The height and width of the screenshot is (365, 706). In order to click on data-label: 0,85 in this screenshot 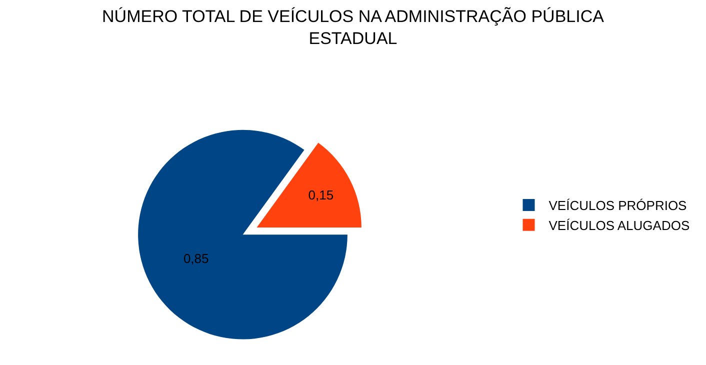, I will do `click(196, 258)`.